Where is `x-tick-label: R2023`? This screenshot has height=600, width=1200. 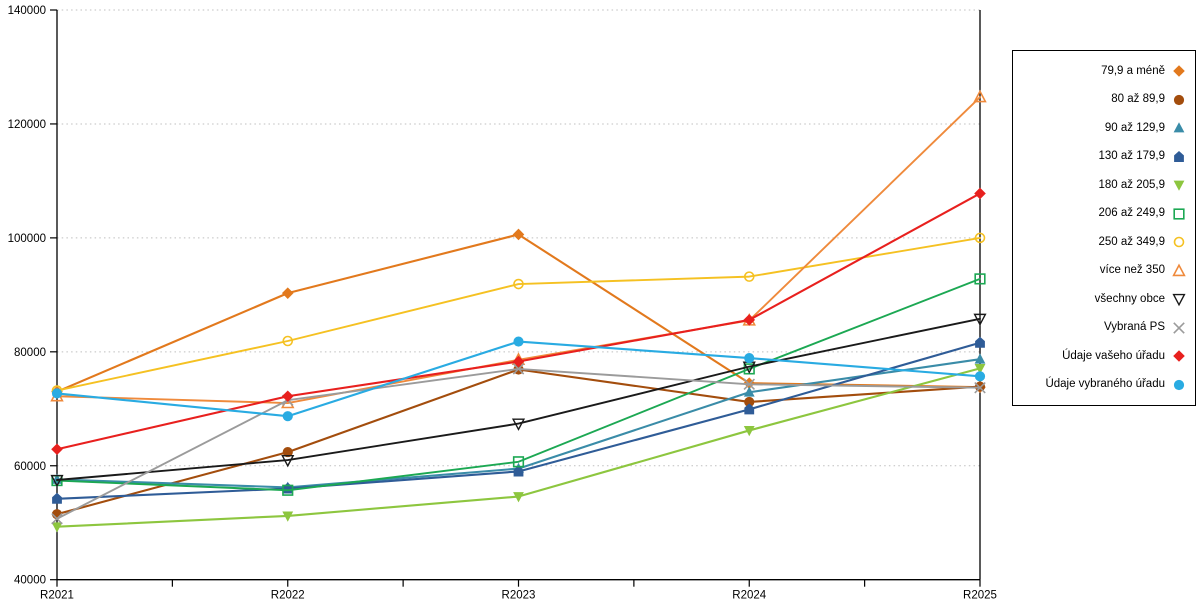 x-tick-label: R2023 is located at coordinates (519, 595).